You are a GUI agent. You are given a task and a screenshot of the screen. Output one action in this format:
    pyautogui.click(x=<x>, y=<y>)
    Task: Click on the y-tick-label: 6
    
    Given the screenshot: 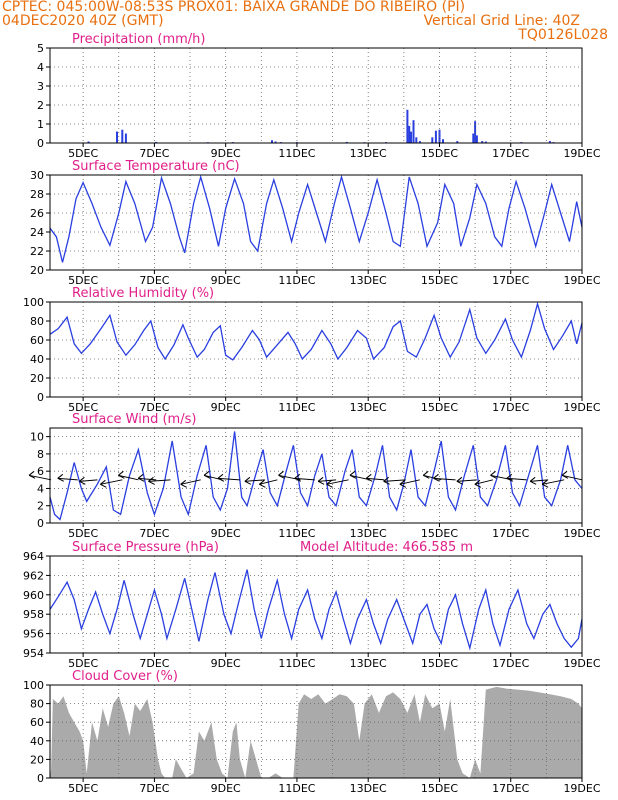 What is the action you would take?
    pyautogui.click(x=40, y=471)
    